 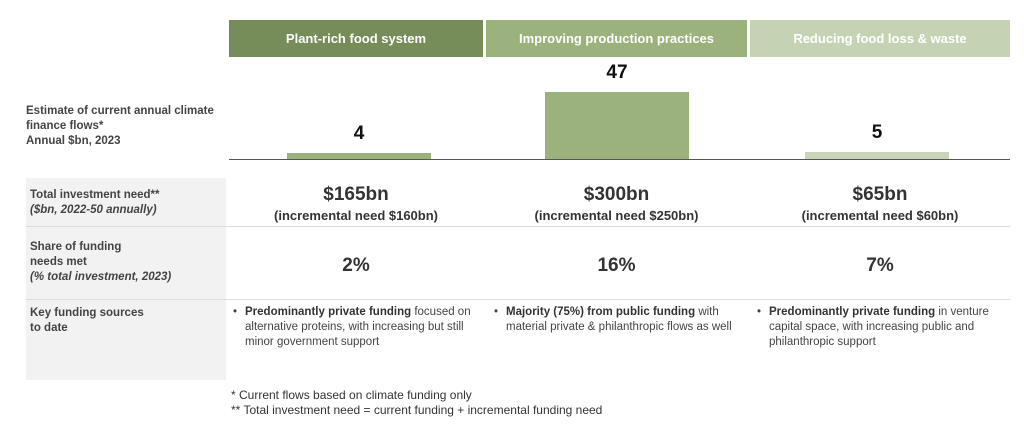 What do you see at coordinates (619, 159) in the screenshot?
I see `chart-baseline` at bounding box center [619, 159].